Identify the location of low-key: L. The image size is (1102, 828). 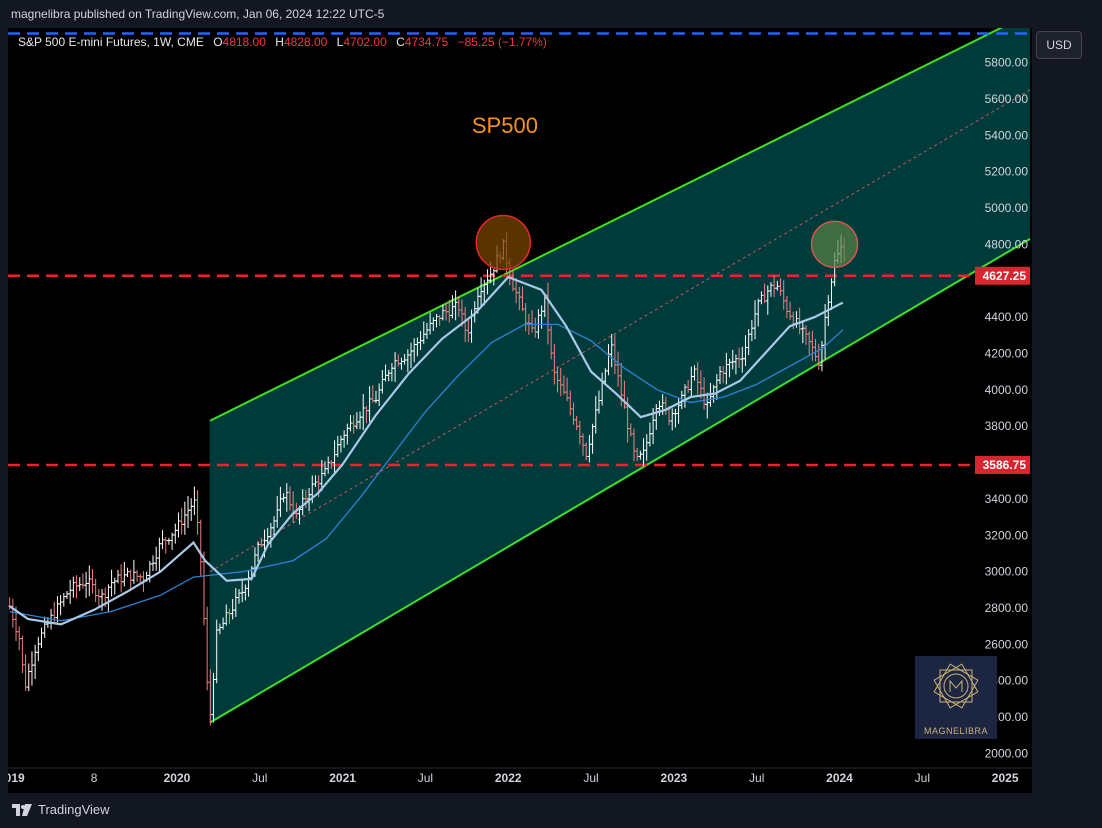
(340, 42).